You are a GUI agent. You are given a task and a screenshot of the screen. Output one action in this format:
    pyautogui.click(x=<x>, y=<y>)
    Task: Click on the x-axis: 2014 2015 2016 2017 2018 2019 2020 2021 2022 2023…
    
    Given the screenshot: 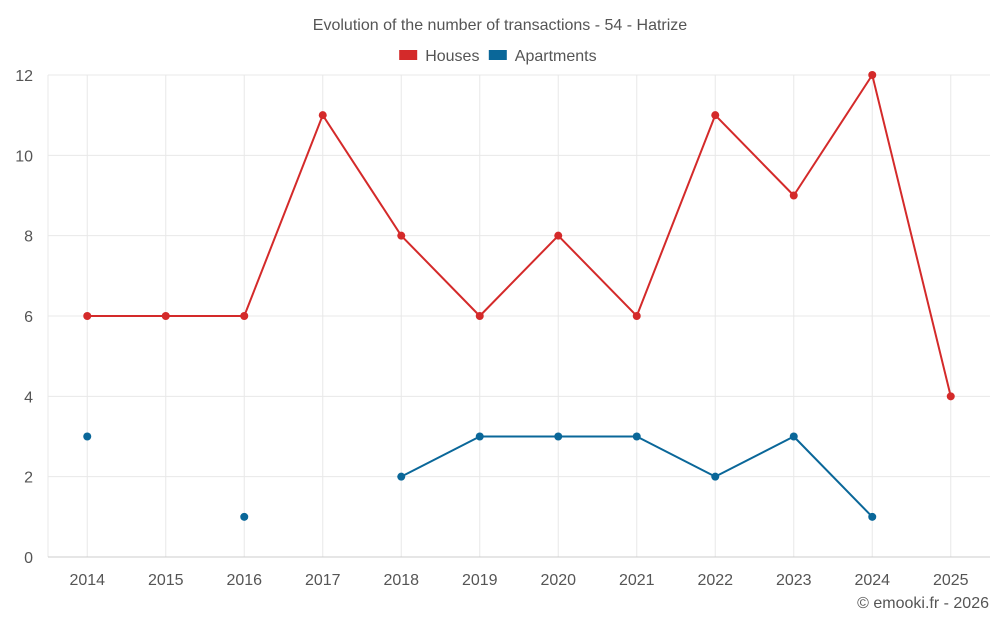 What is the action you would take?
    pyautogui.click(x=518, y=580)
    